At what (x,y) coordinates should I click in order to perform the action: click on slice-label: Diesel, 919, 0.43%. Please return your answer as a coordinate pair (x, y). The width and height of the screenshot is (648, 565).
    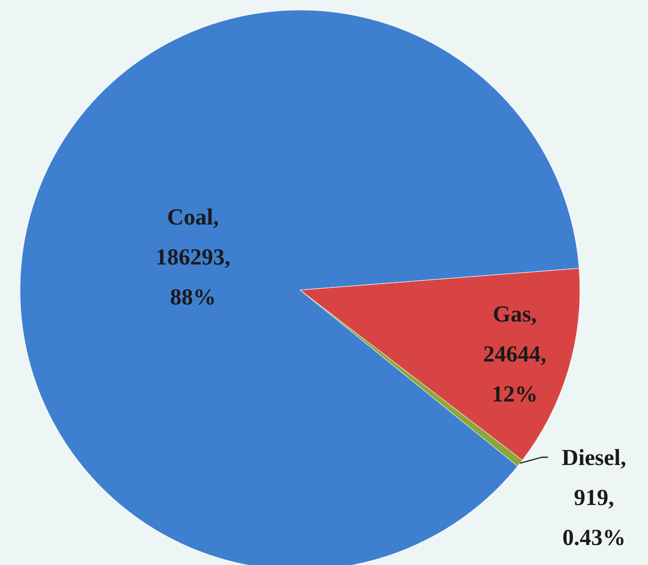
    Looking at the image, I should click on (594, 497).